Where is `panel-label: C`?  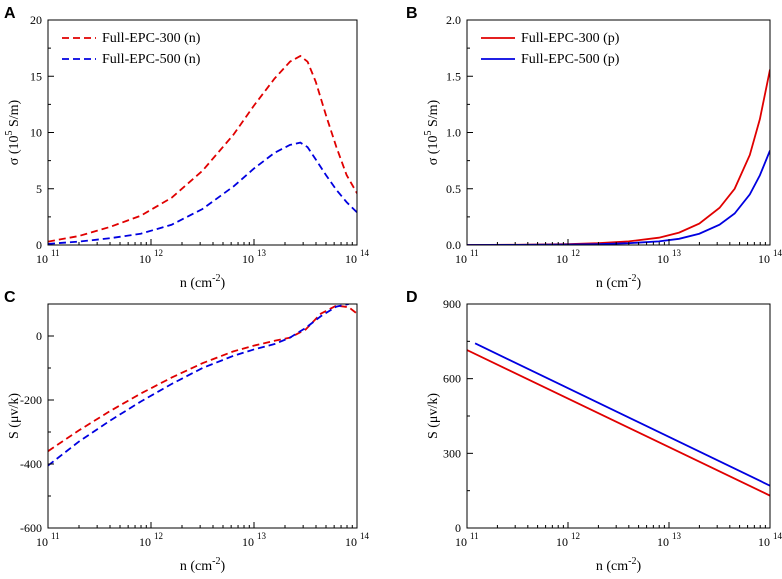
panel-label: C is located at coordinates (10, 297).